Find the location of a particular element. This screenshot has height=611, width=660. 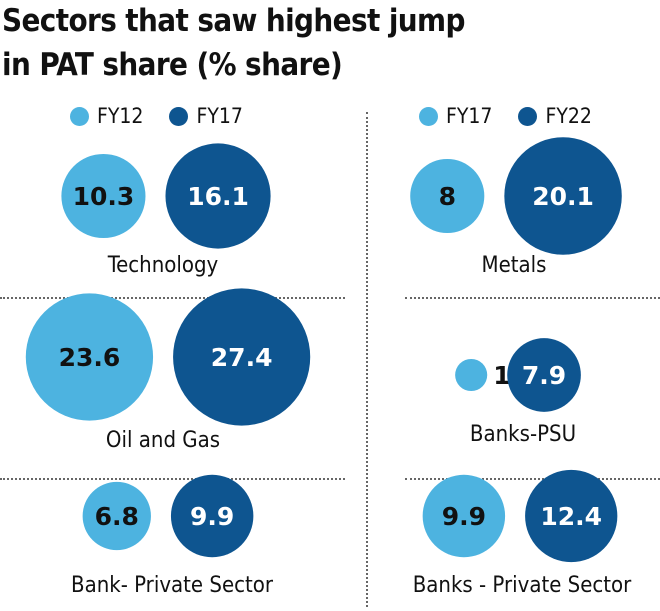

legend-item-right-1: FY17 is located at coordinates (455, 116).